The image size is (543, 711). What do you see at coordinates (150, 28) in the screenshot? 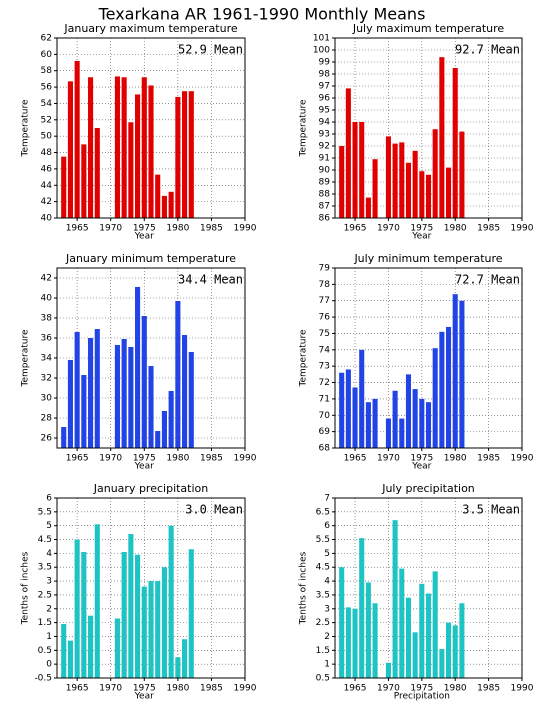
I see `chart-title: January maximum temperature` at bounding box center [150, 28].